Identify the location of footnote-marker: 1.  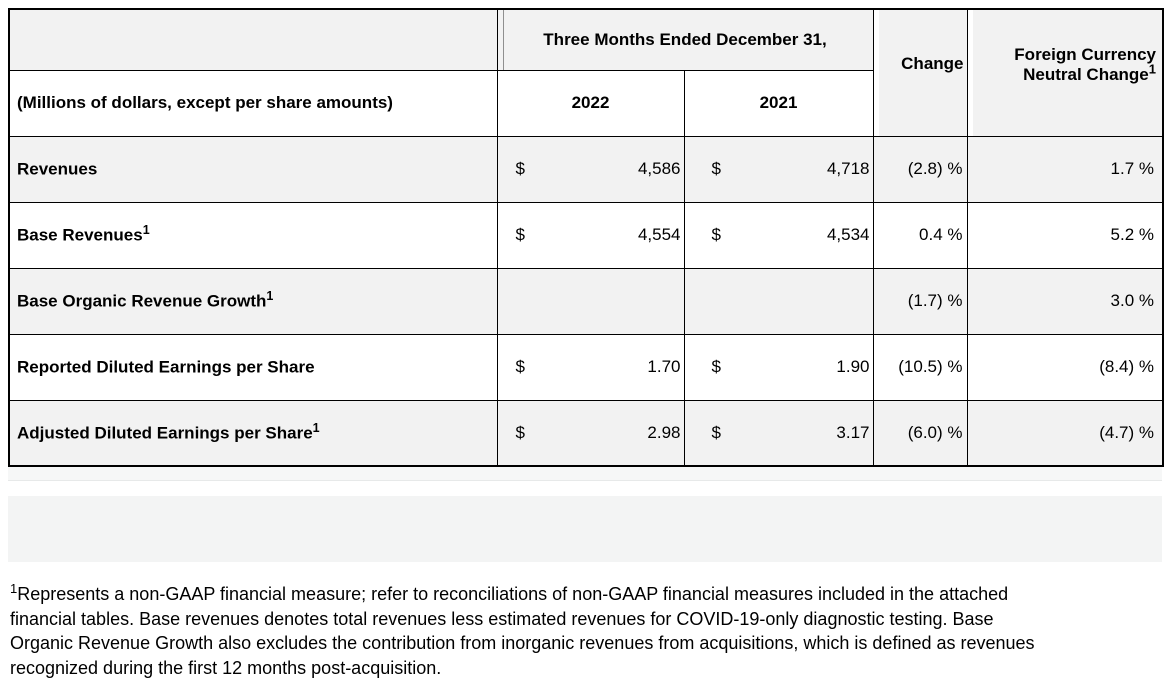
(14, 588).